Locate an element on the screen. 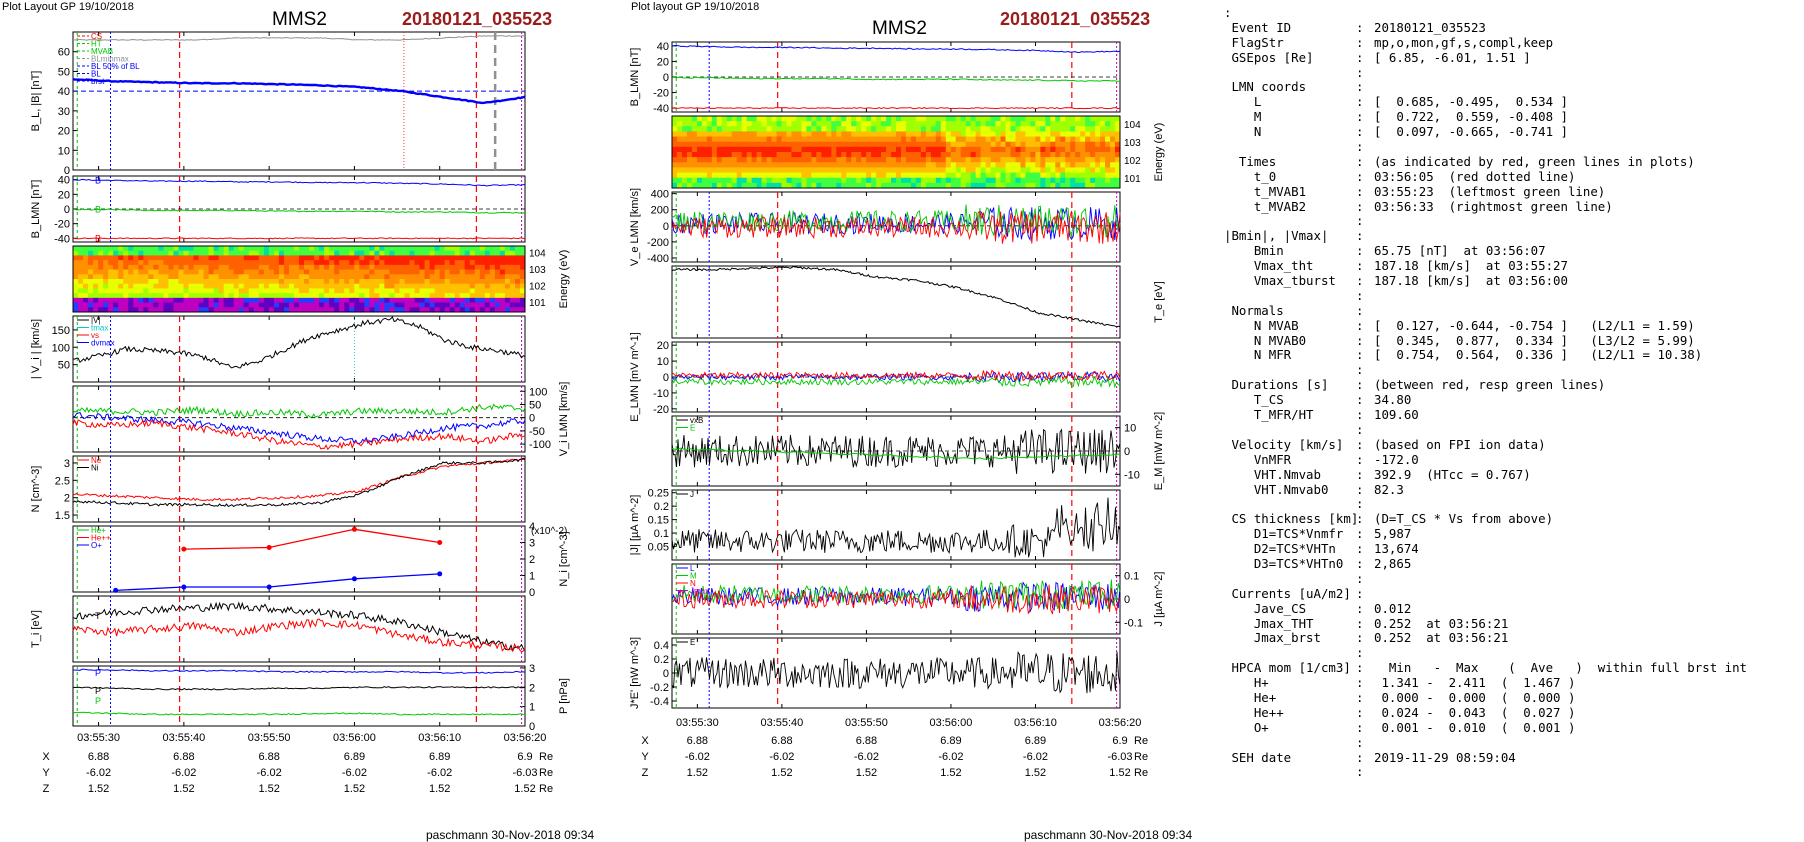  info-label: He++ is located at coordinates (1254, 712).